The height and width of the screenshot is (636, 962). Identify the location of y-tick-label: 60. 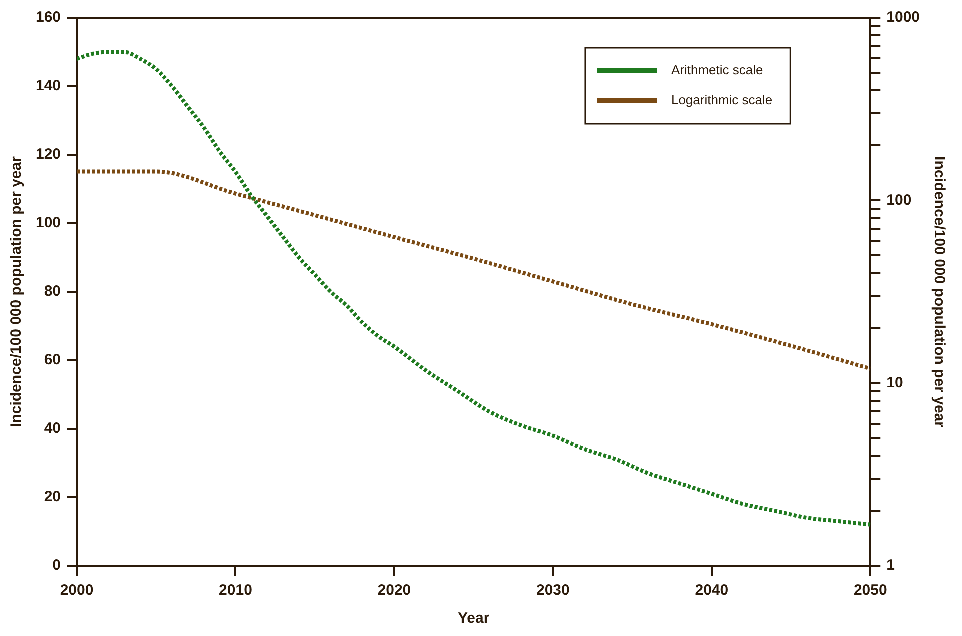
(53, 360).